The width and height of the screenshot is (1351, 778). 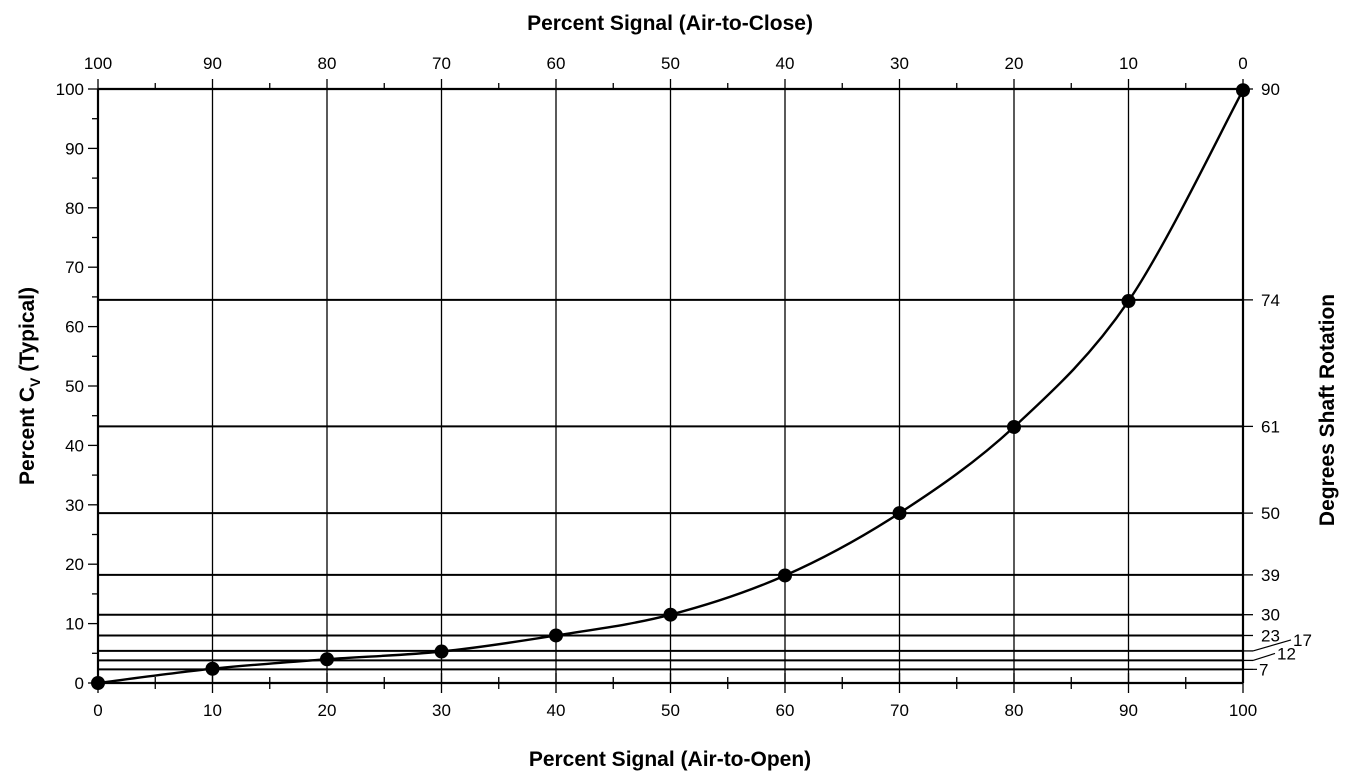 I want to click on top-tick-label-30: 30, so click(x=899, y=63).